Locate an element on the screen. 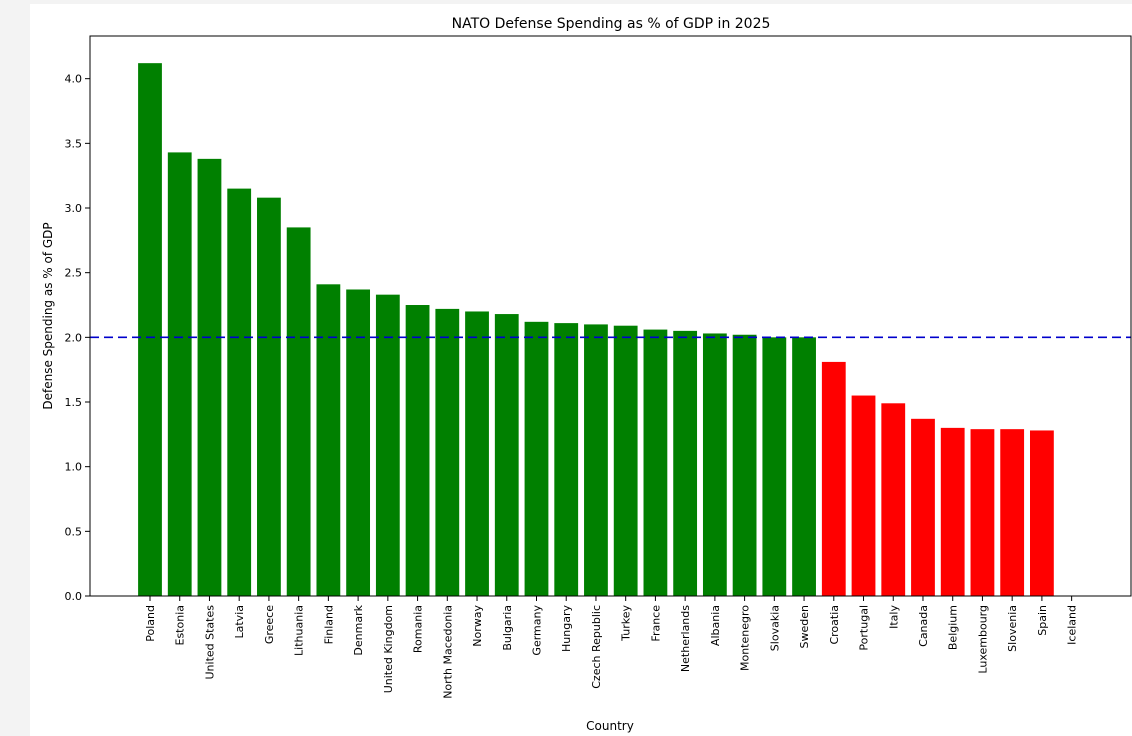 The width and height of the screenshot is (1132, 736). x-tick-label: United States is located at coordinates (209, 642).